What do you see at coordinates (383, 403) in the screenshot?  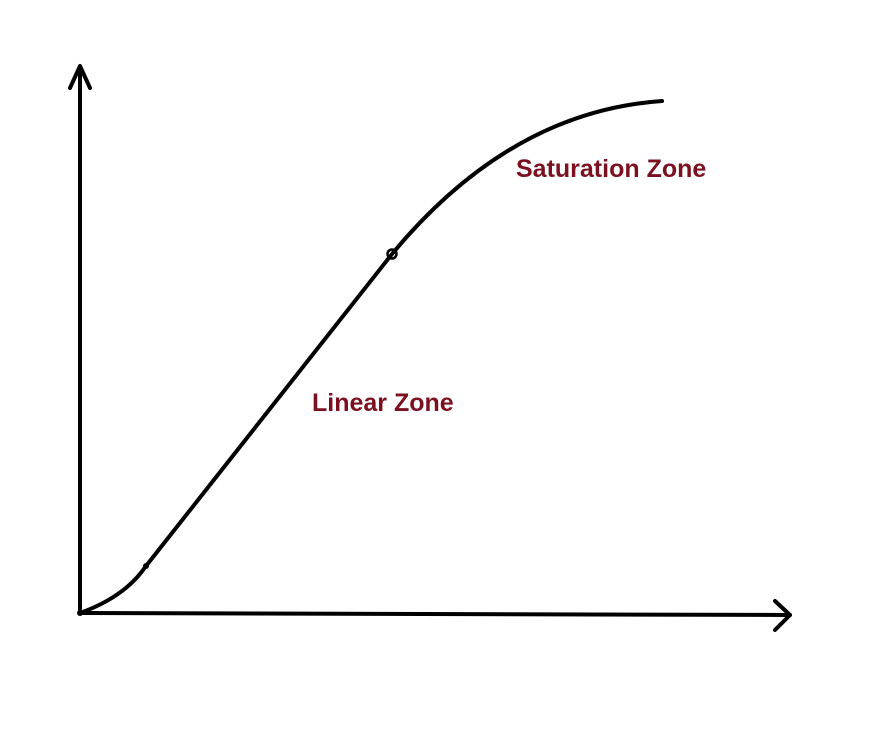 I see `linear-zone-label: Linear Zone` at bounding box center [383, 403].